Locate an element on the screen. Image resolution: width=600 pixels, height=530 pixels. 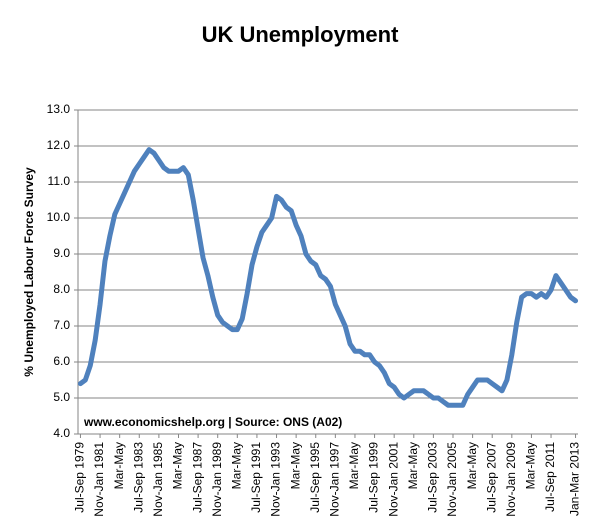
x-tick-label: Nov-Jan 1981 is located at coordinates (99, 479).